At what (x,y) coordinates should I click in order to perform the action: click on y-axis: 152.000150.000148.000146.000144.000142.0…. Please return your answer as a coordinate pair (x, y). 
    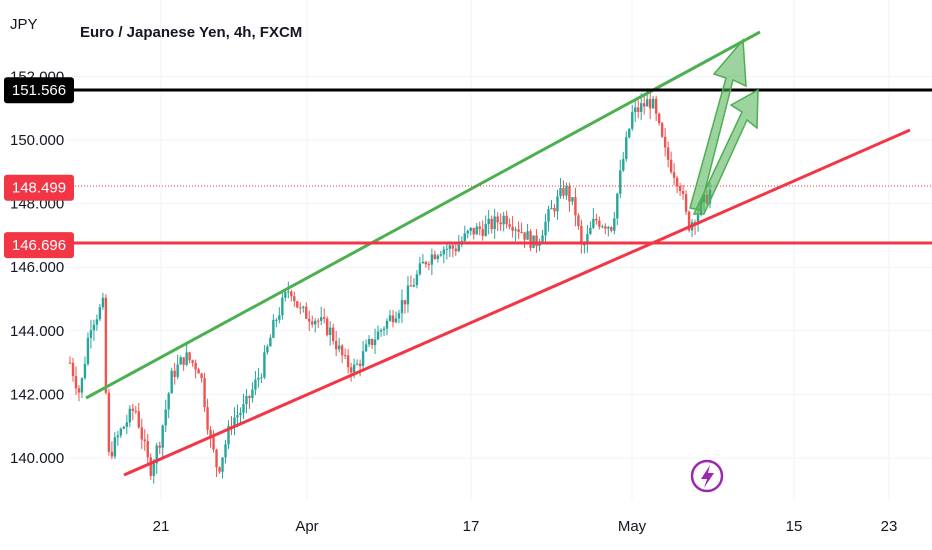
    Looking at the image, I should click on (37, 267).